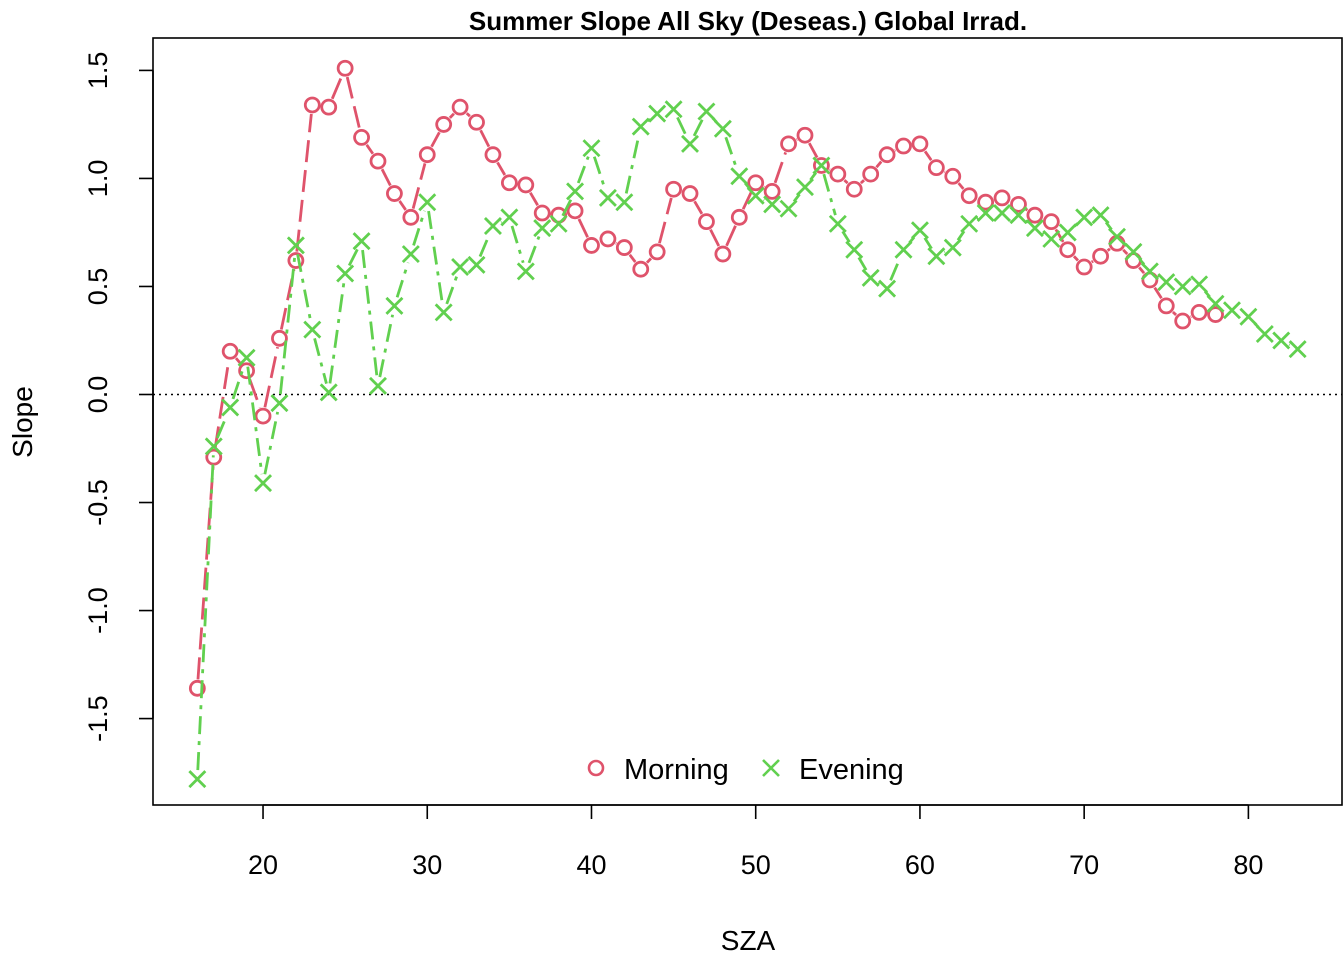 This screenshot has width=1344, height=960. What do you see at coordinates (851, 770) in the screenshot?
I see `legend-evening-label: Evening` at bounding box center [851, 770].